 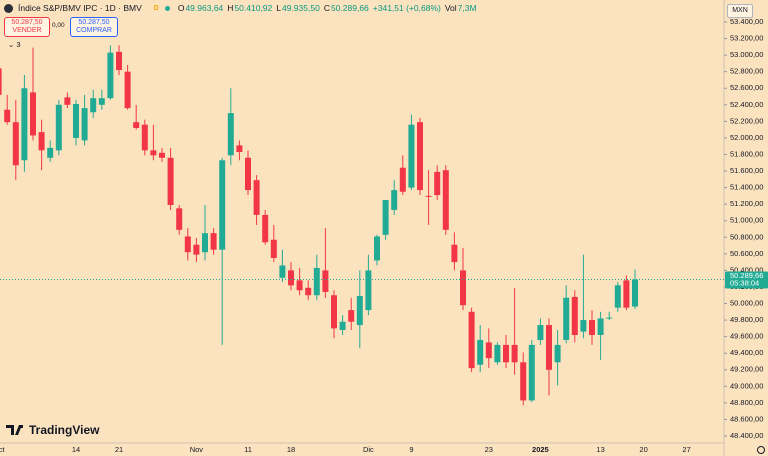 What do you see at coordinates (14, 430) in the screenshot?
I see `logo-mark` at bounding box center [14, 430].